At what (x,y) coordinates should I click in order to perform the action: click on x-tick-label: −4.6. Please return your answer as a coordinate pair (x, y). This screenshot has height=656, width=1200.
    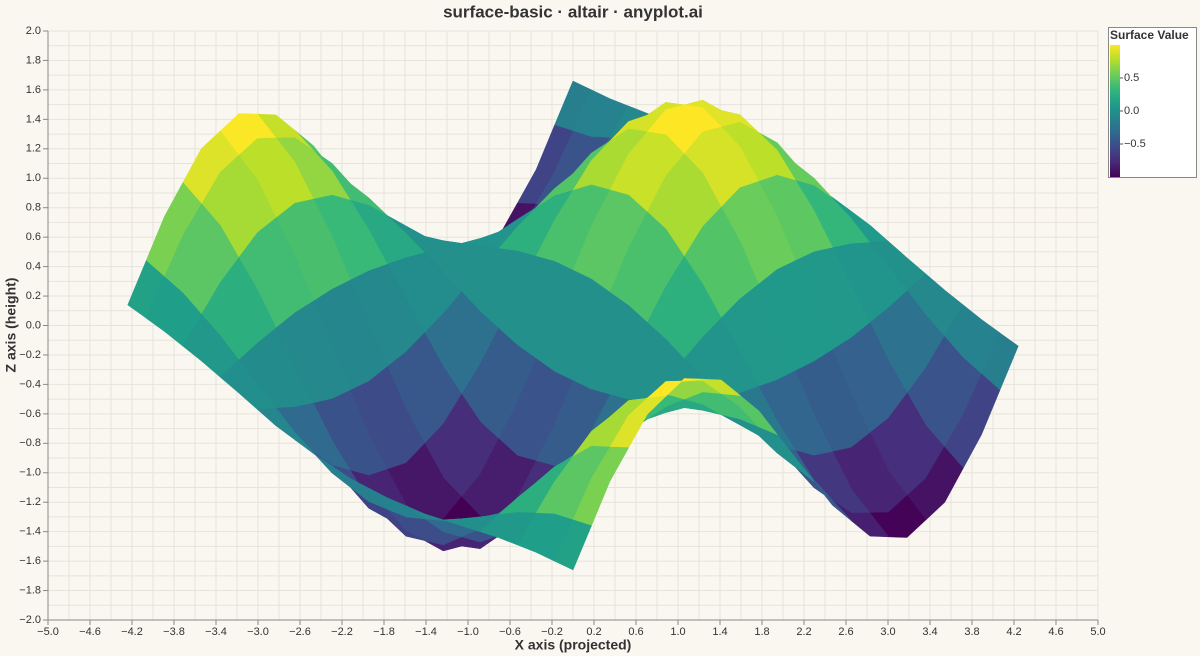
    Looking at the image, I should click on (90, 632).